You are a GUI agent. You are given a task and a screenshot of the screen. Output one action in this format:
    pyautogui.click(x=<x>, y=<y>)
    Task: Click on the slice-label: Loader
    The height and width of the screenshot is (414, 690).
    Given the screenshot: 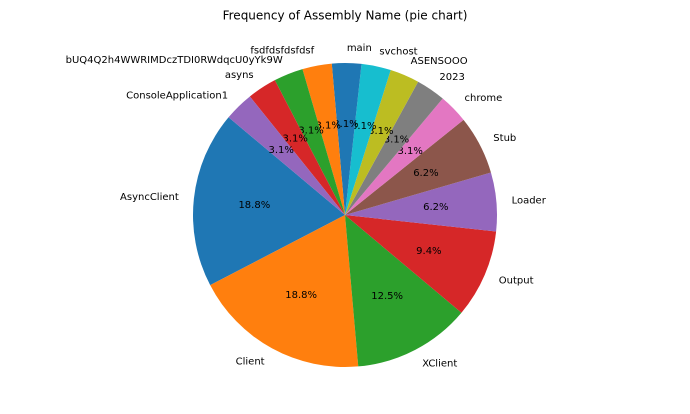 What is the action you would take?
    pyautogui.click(x=529, y=200)
    